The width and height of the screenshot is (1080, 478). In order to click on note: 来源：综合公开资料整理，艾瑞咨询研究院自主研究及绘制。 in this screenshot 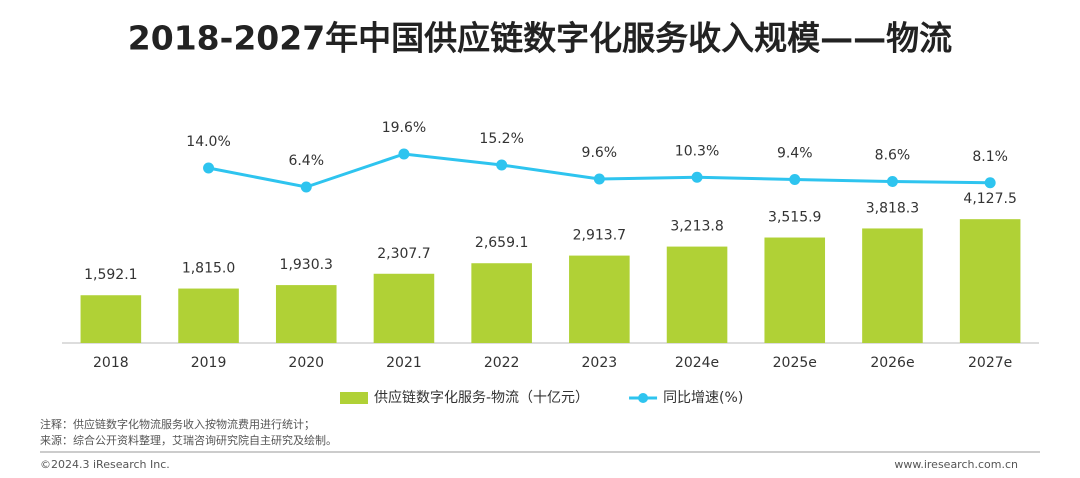, I will do `click(188, 440)`.